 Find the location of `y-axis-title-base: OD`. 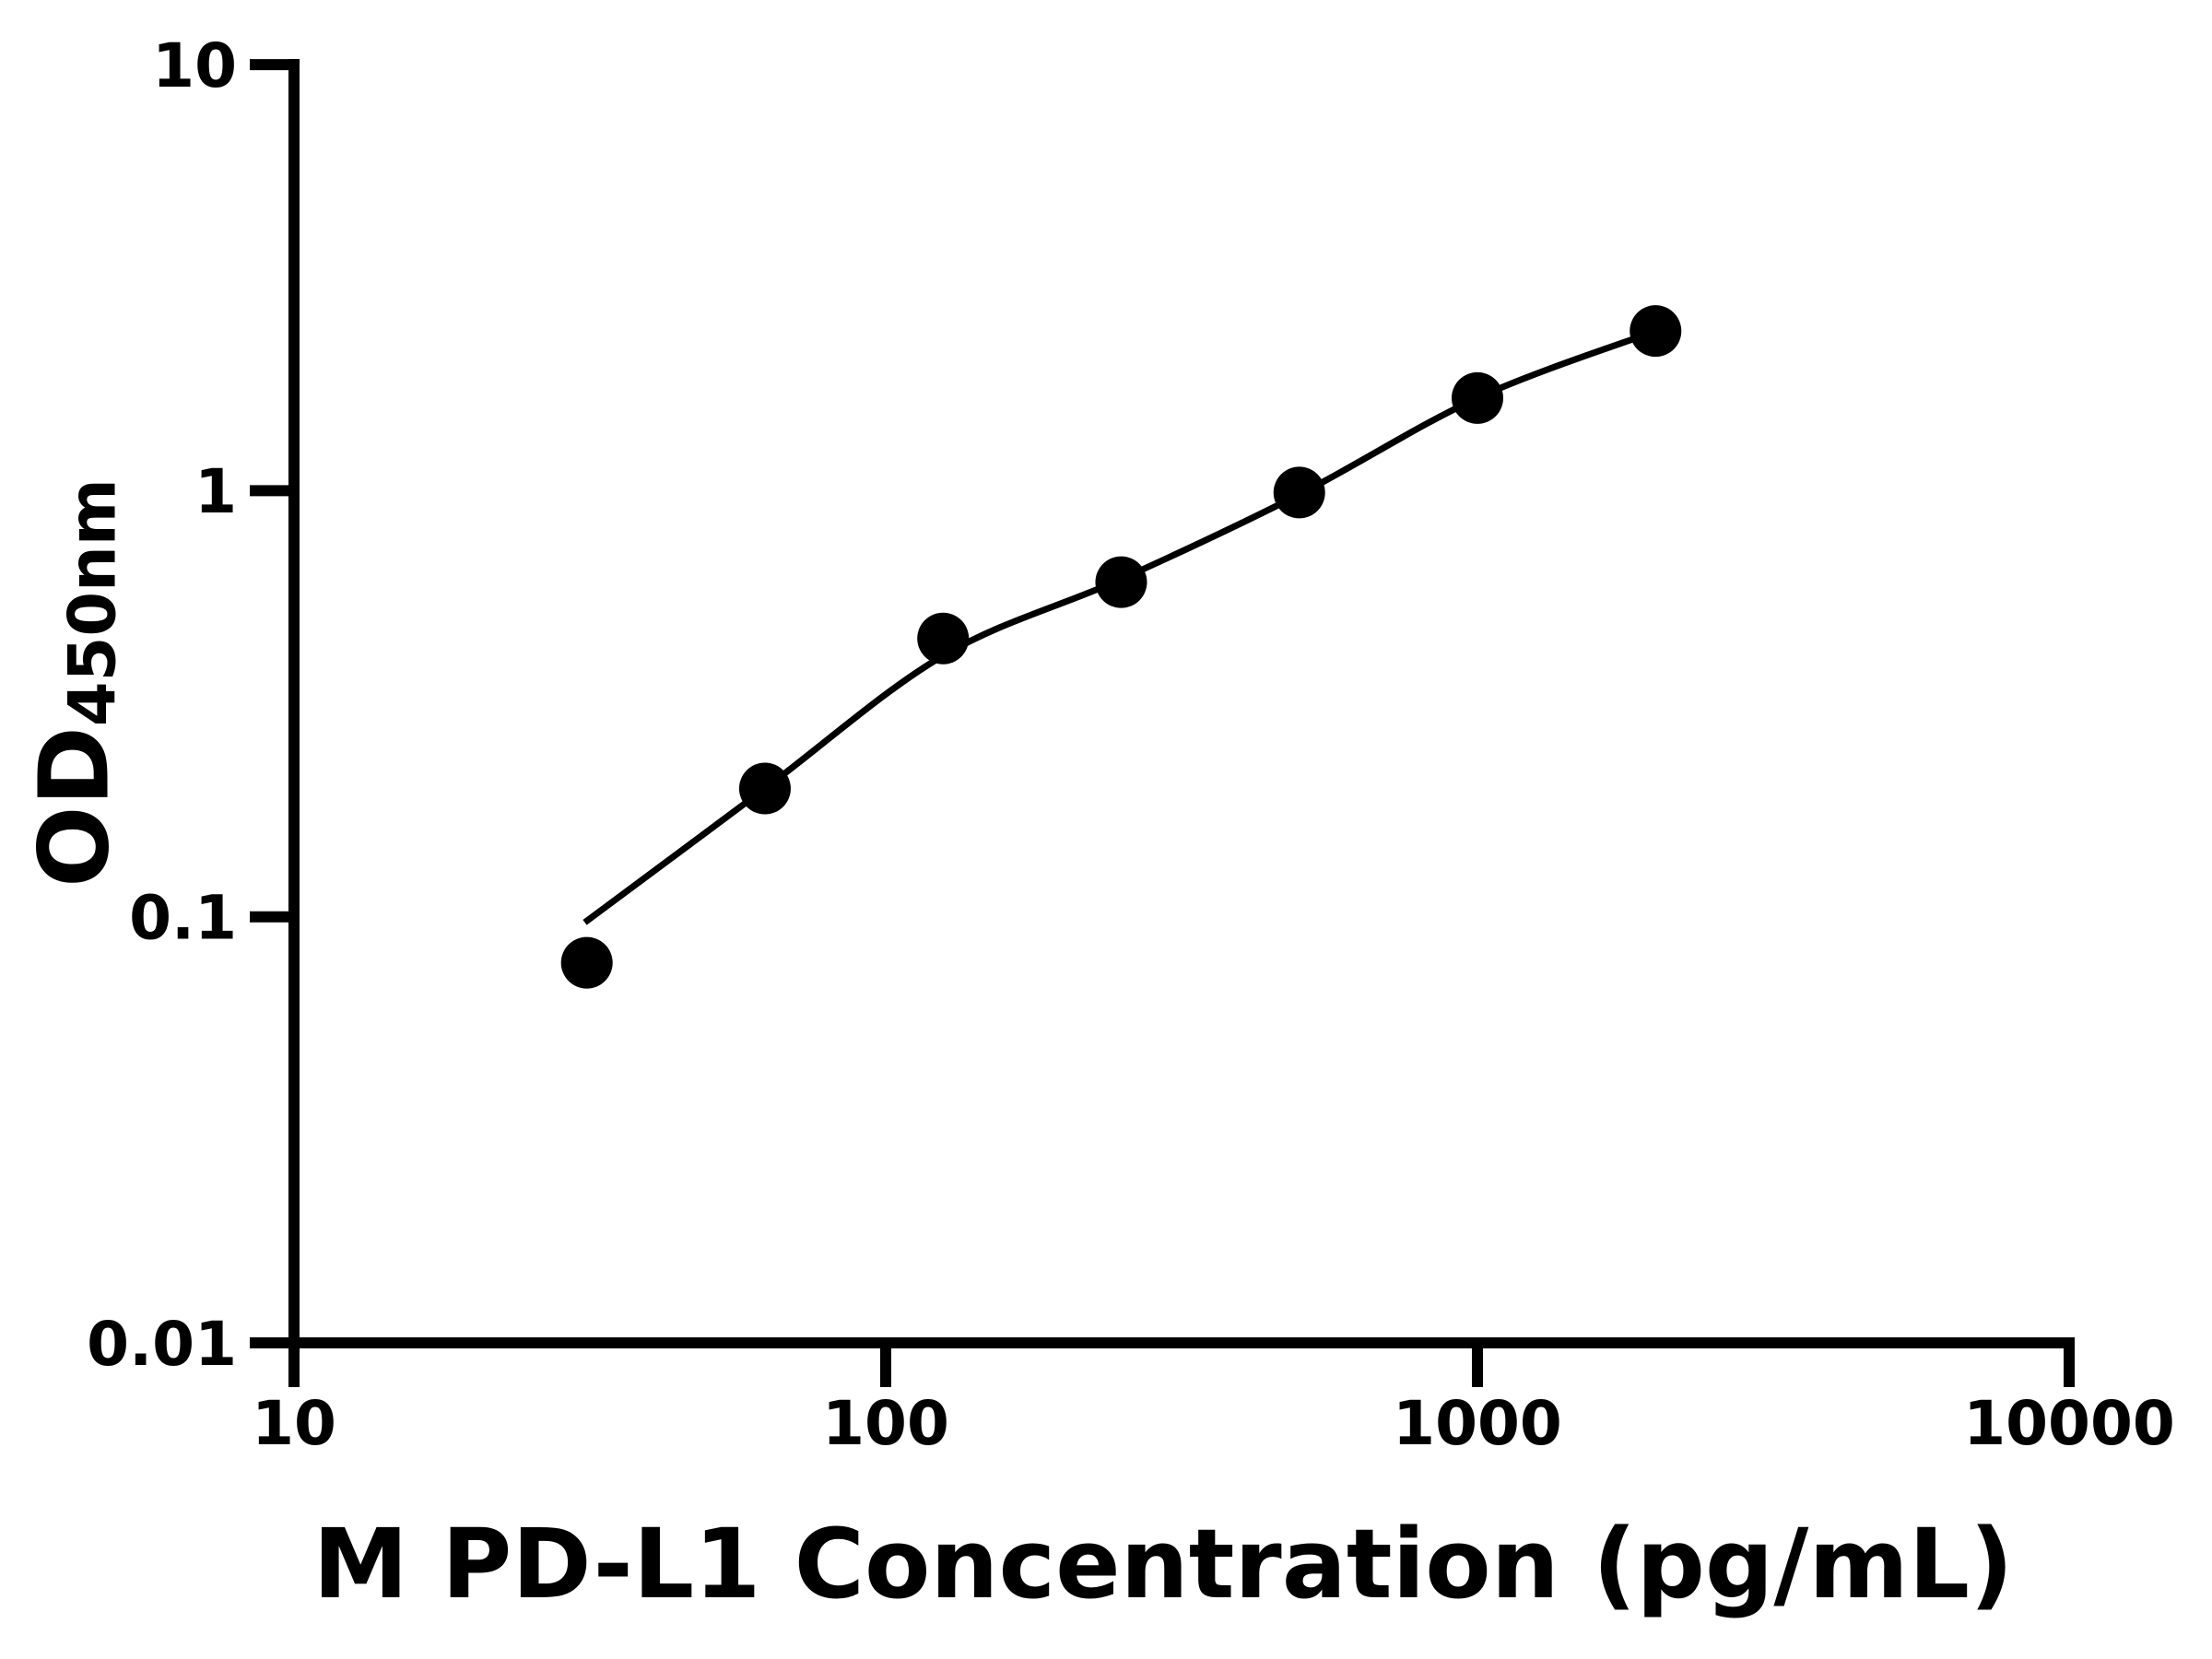

y-axis-title-base: OD is located at coordinates (74, 807).